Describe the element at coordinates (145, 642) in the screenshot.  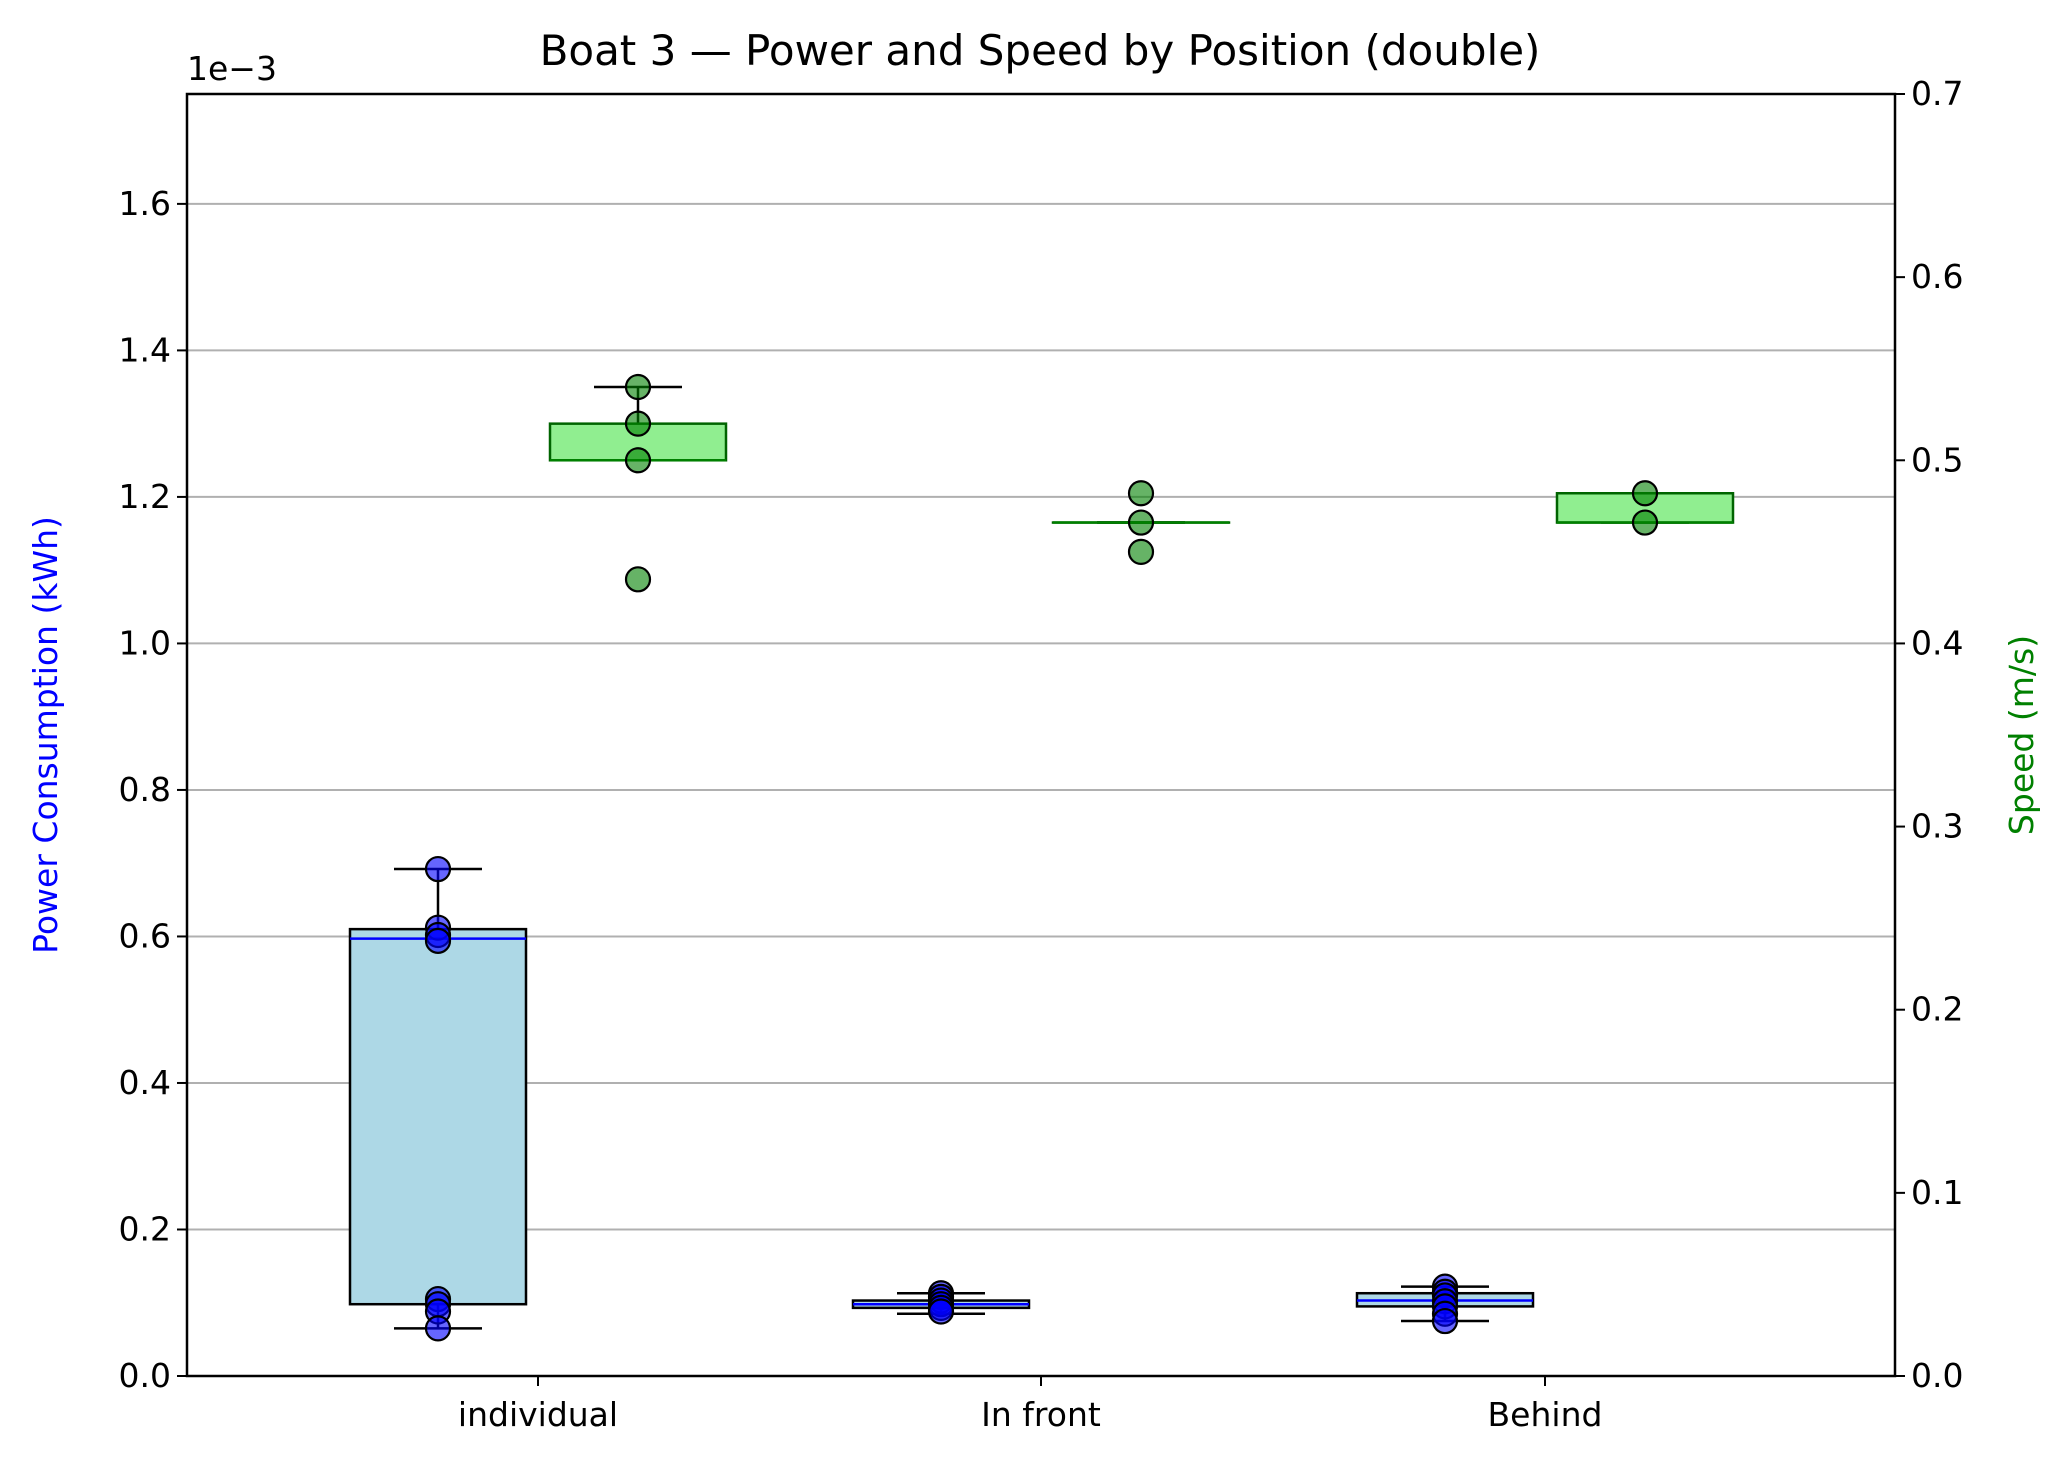
I see `left-tick-label: 1.0` at that location.